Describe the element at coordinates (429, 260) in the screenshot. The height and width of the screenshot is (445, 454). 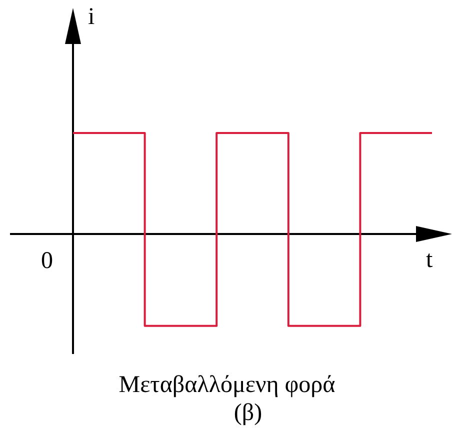
I see `x-axis-title: t` at that location.